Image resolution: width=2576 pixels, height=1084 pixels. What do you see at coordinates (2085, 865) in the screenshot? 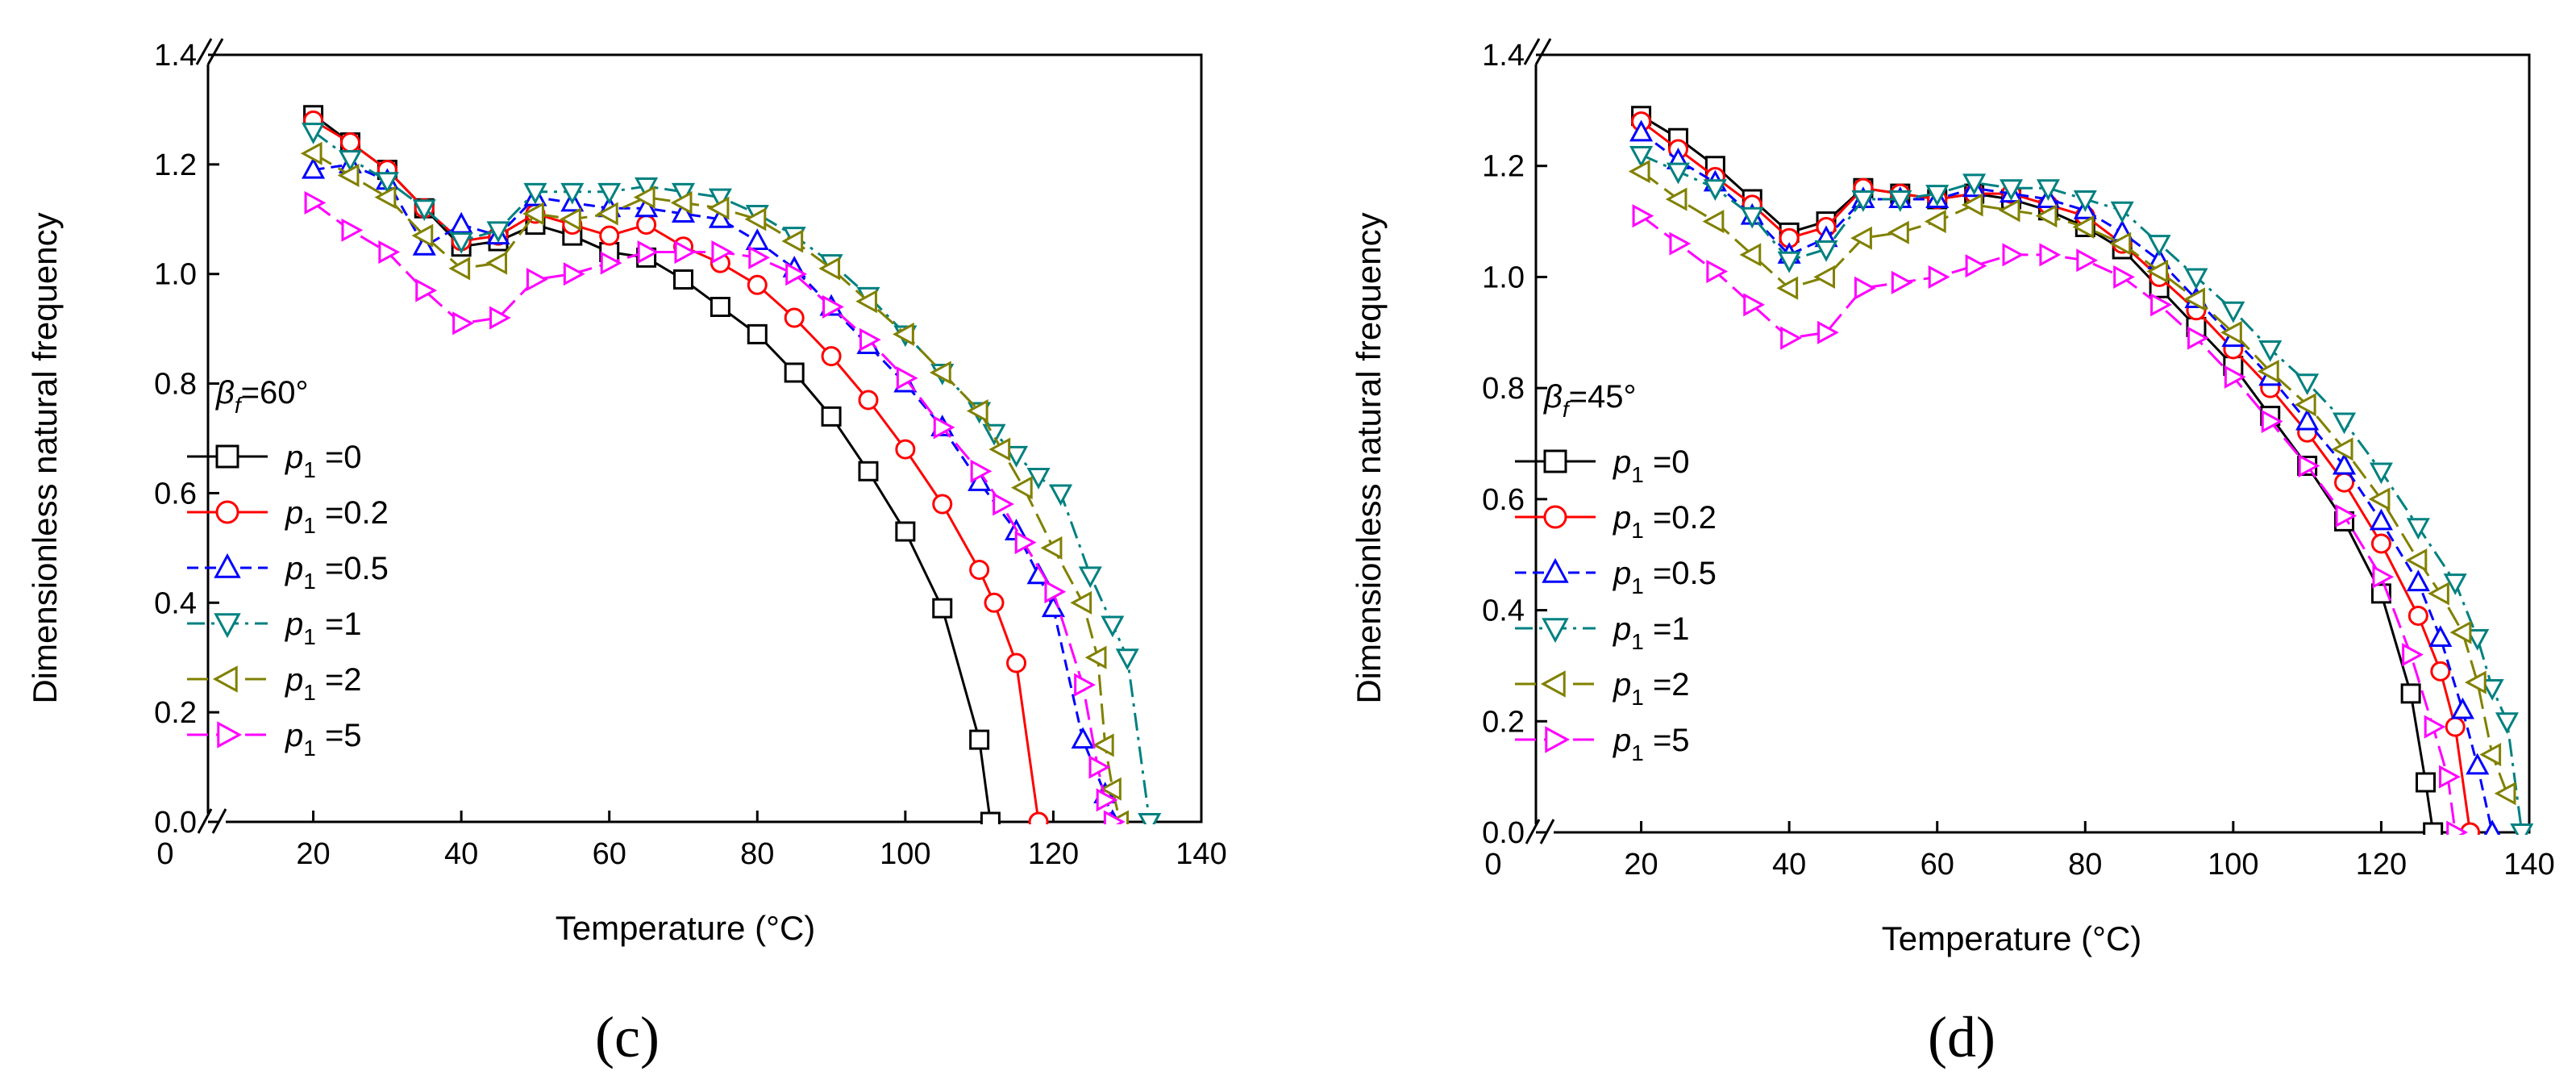
I see `x-tick-label: 80` at bounding box center [2085, 865].